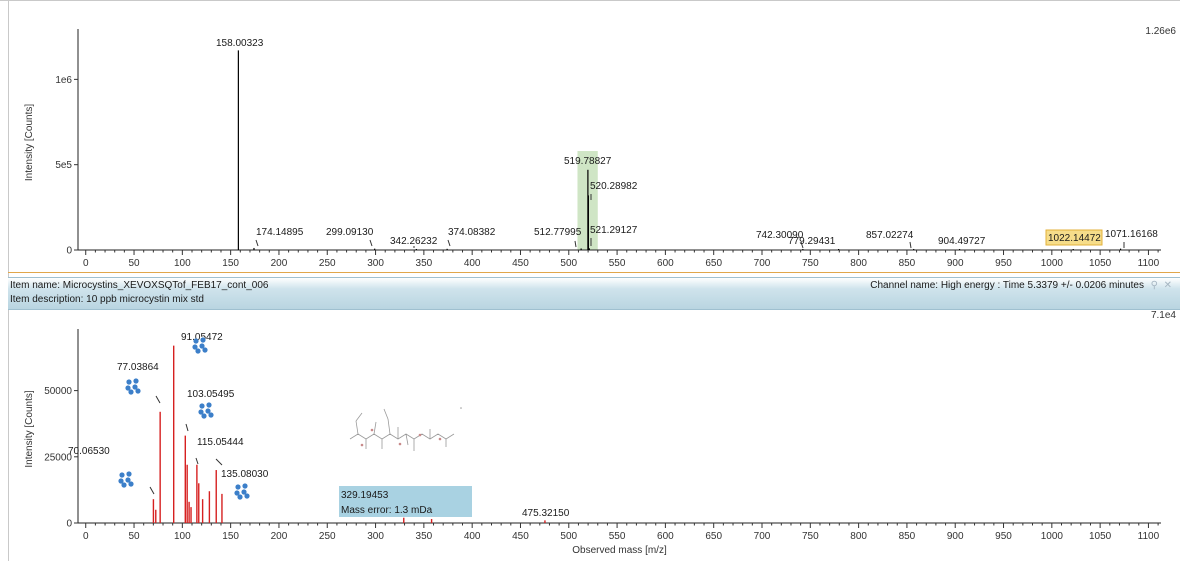 This screenshot has height=561, width=1180. Describe the element at coordinates (1131, 234) in the screenshot. I see `peak-label: 1071.16168` at that location.